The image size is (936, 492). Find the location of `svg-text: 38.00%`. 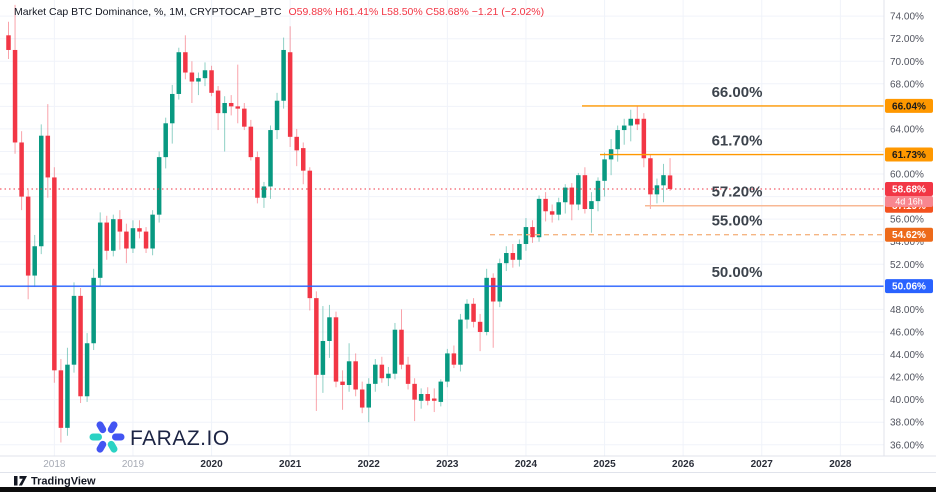

svg-text: 38.00% is located at coordinates (907, 423).